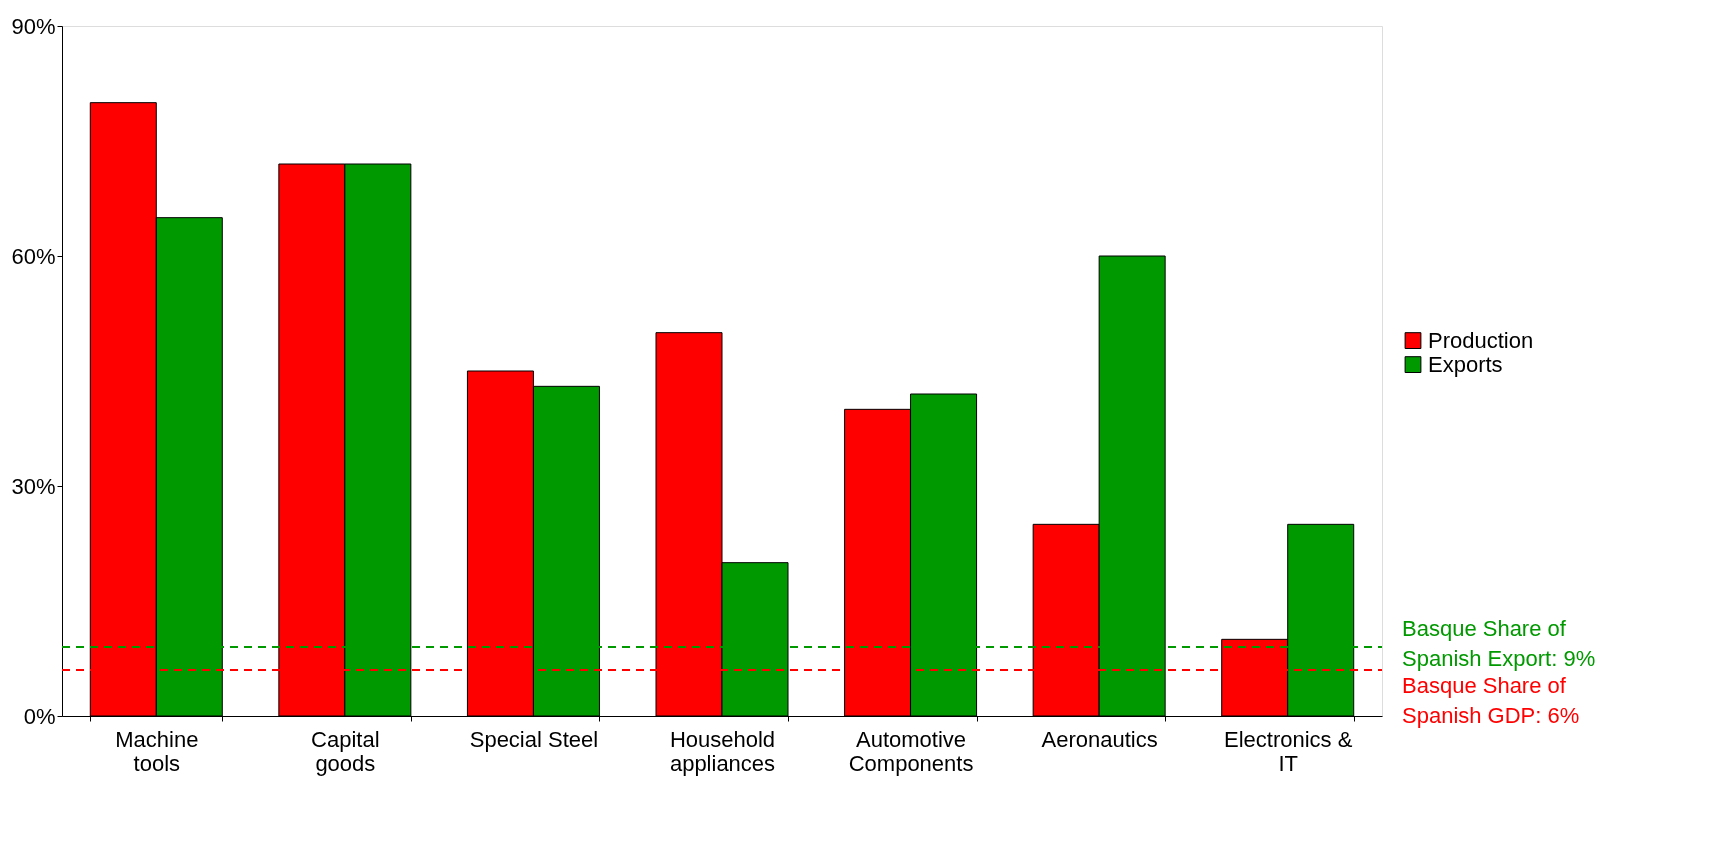 This screenshot has width=1728, height=842. I want to click on x-tick-label: Household appliances, so click(722, 751).